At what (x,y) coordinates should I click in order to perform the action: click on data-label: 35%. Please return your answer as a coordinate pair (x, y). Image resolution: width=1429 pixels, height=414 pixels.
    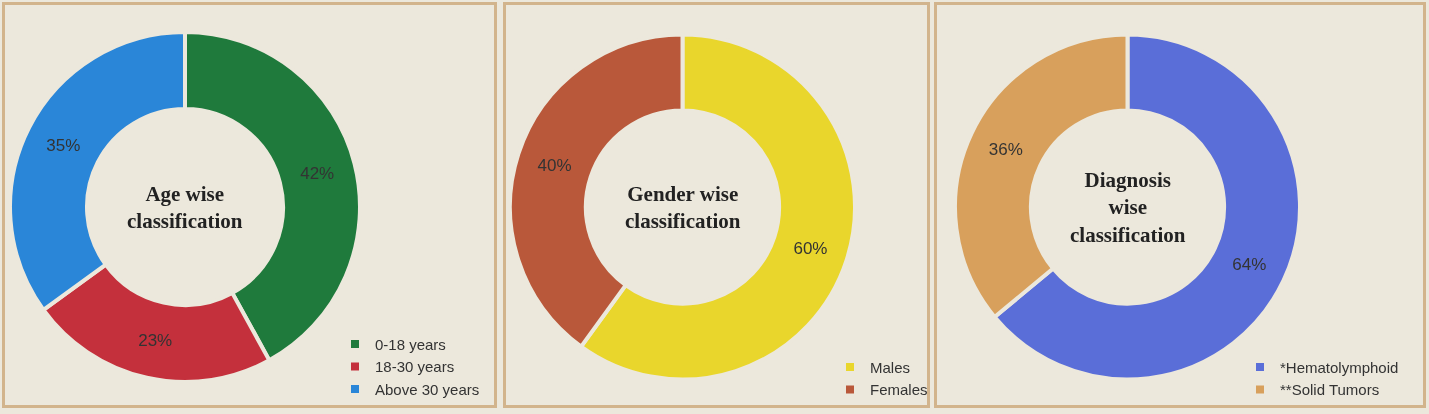
    Looking at the image, I should click on (63, 145).